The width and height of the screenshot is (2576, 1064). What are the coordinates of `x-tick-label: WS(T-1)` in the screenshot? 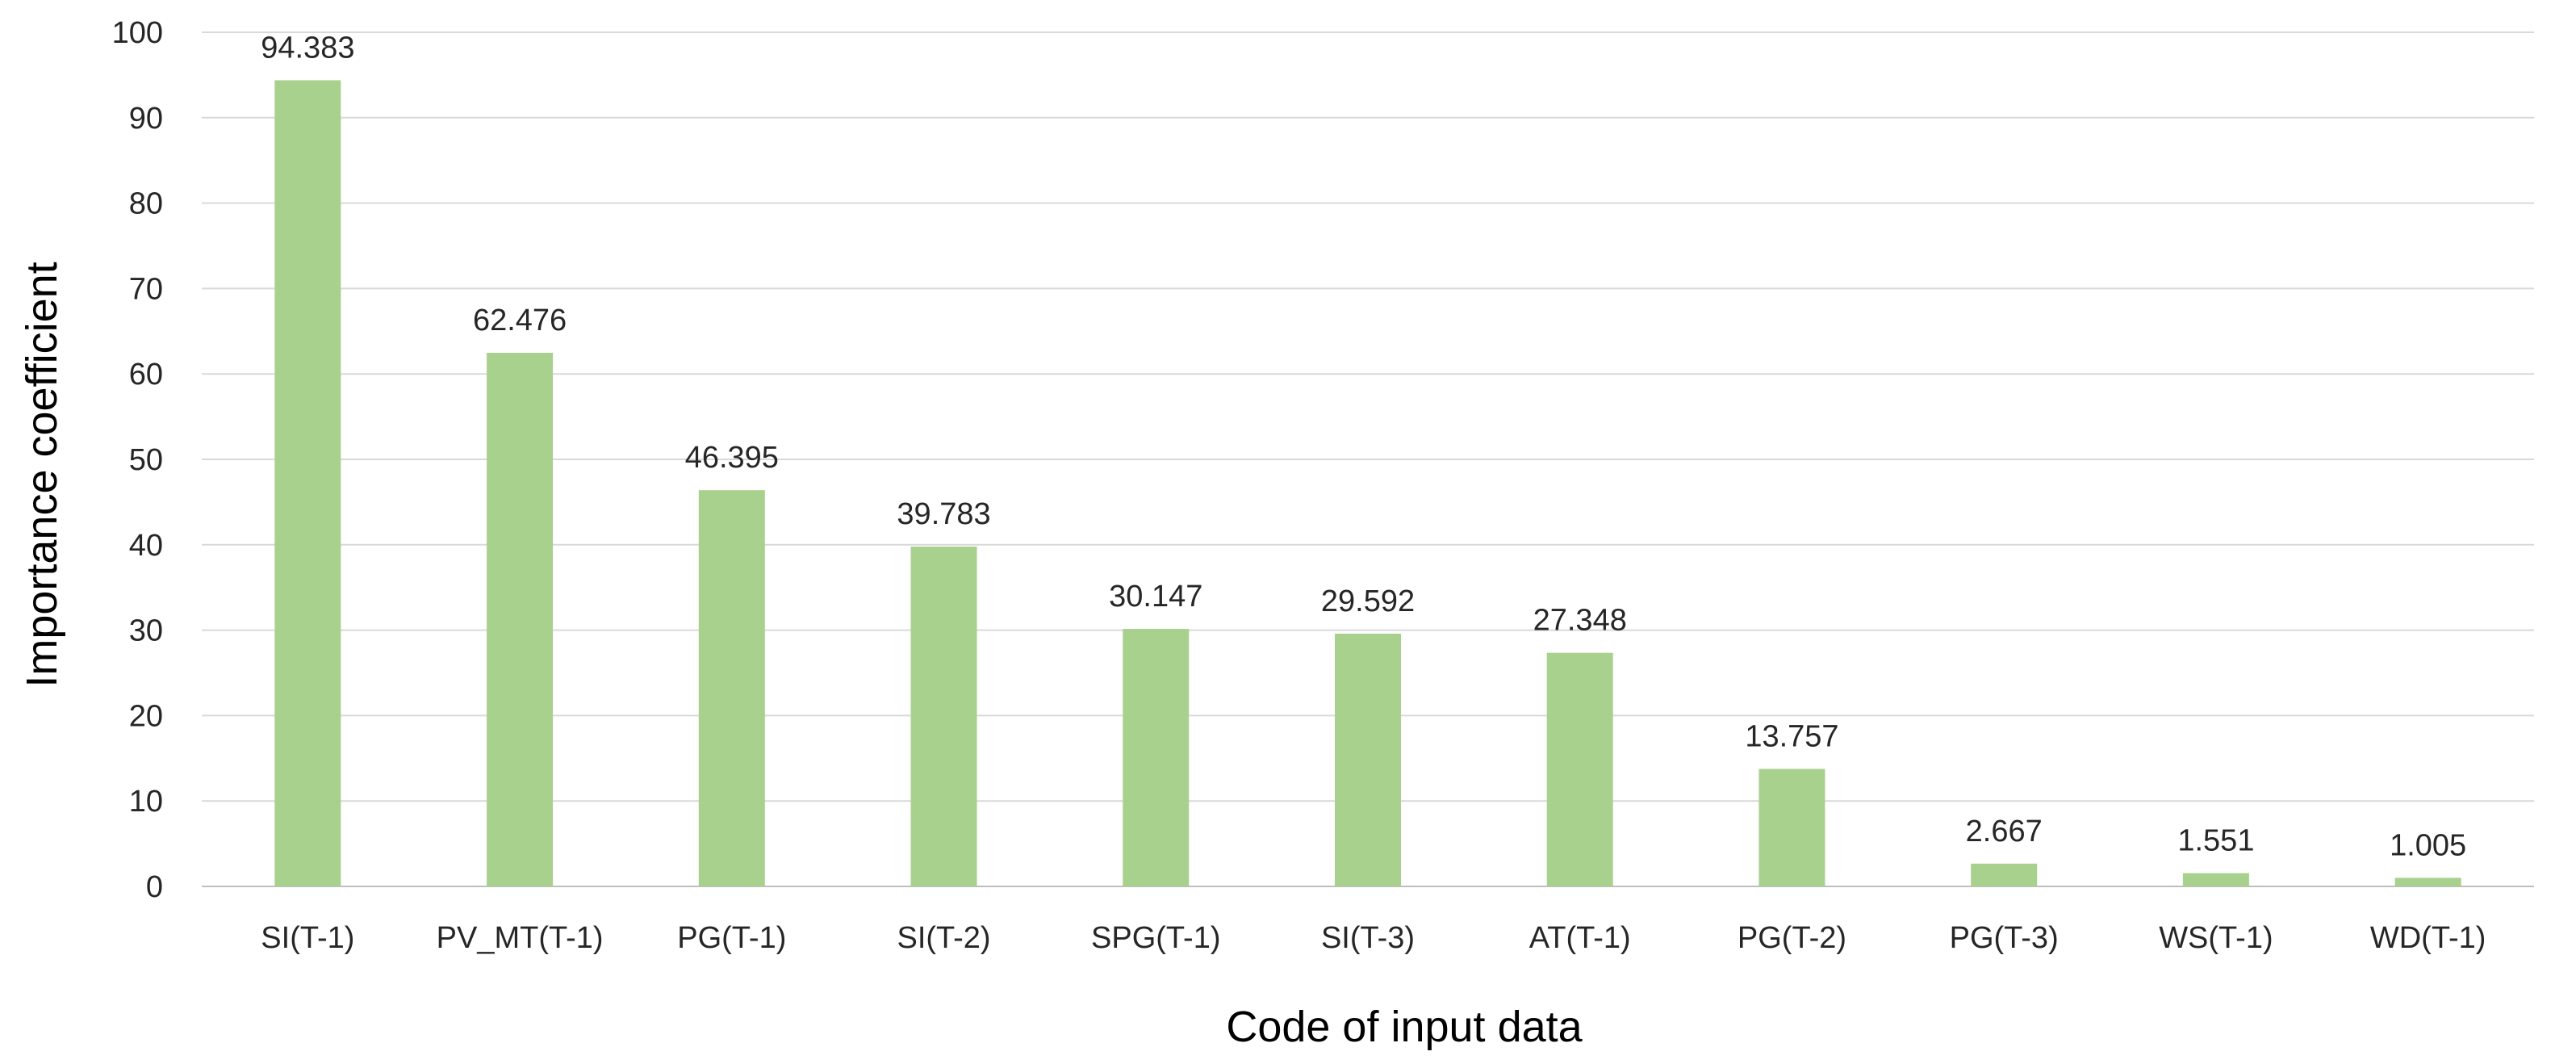 It's located at (2216, 938).